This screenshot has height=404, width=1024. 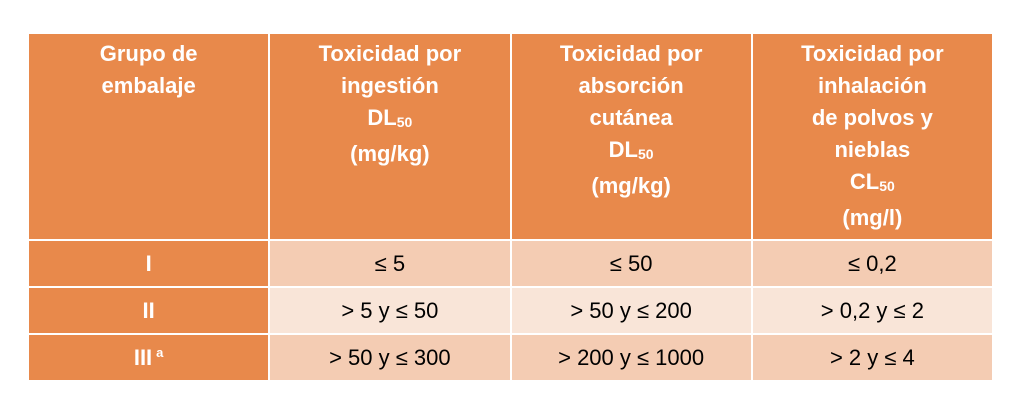 What do you see at coordinates (148, 53) in the screenshot?
I see `header-line: Grupo de` at bounding box center [148, 53].